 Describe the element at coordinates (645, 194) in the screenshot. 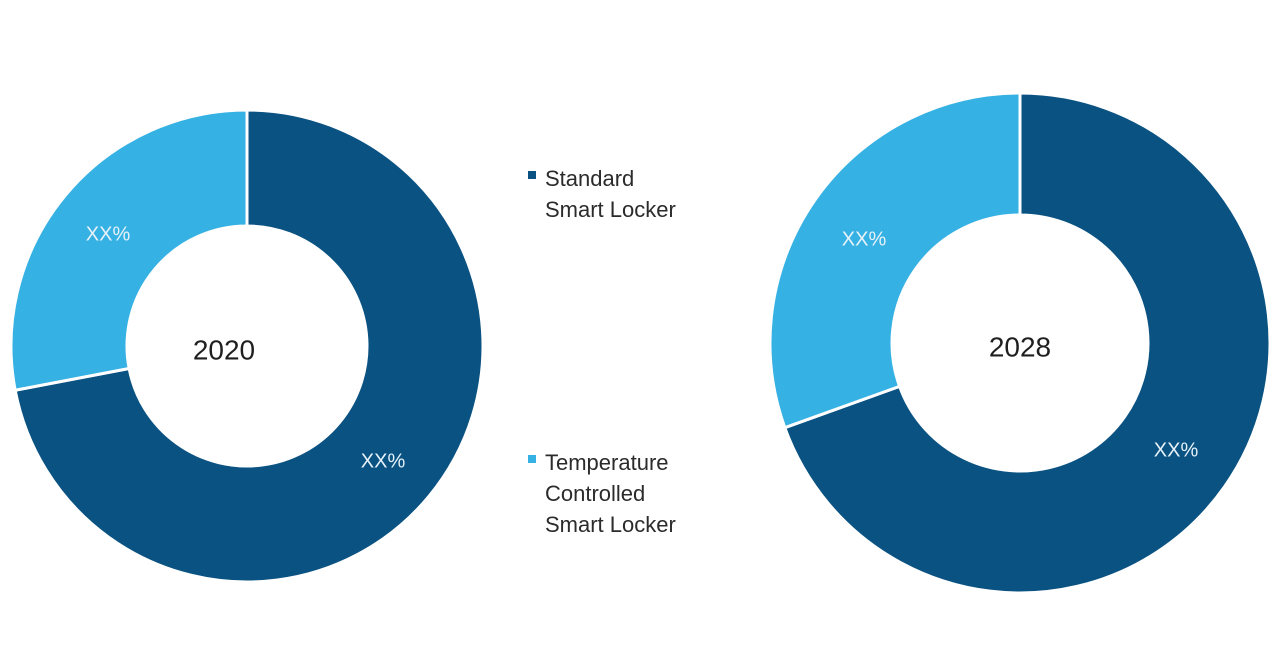

I see `legend-label-standard: Standard Smart Locker` at that location.